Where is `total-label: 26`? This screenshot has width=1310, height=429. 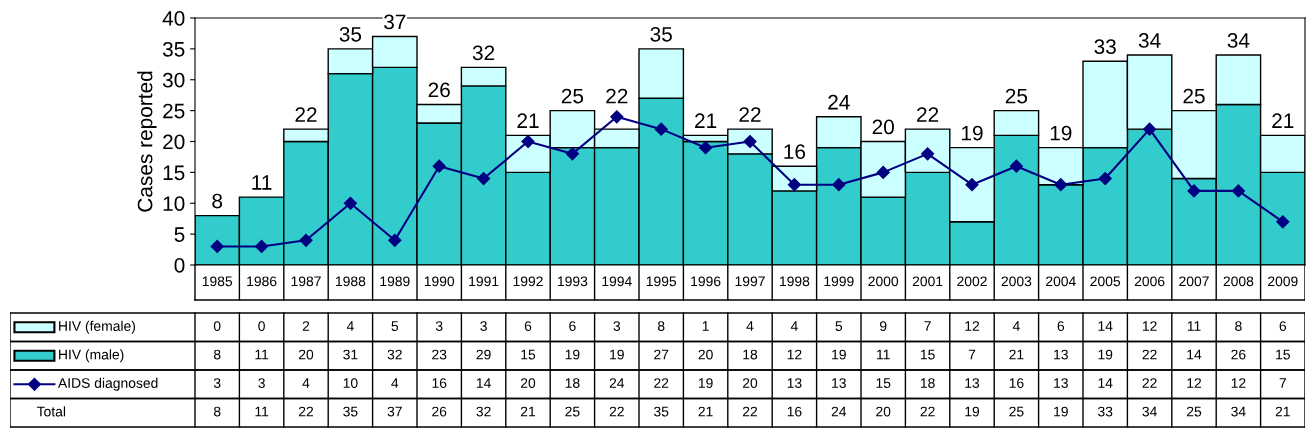
total-label: 26 is located at coordinates (439, 90).